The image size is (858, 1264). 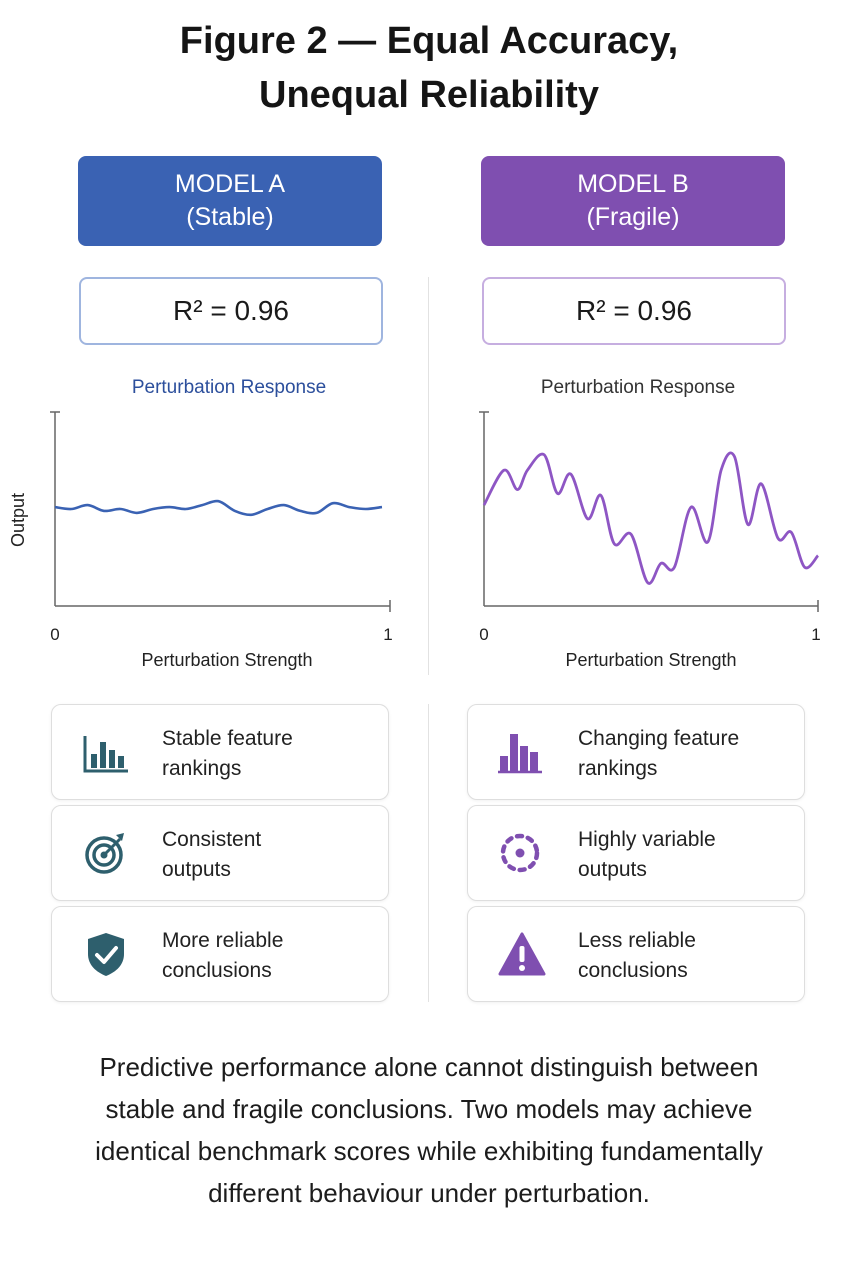 What do you see at coordinates (815, 634) in the screenshot?
I see `chart-b-x-tick-1: 1` at bounding box center [815, 634].